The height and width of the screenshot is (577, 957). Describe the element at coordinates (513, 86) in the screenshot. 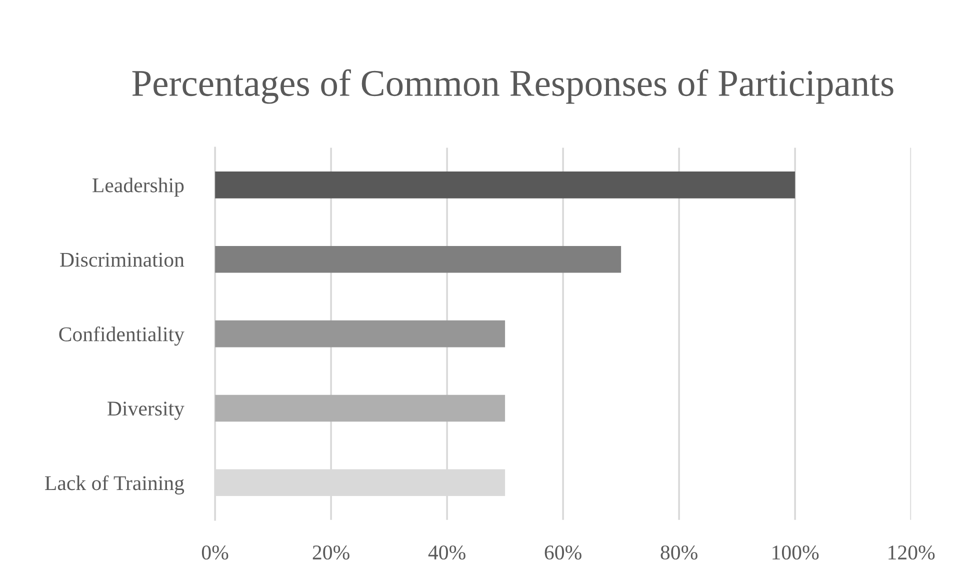

I see `chart-title: Percentages of Common Responses of Participants` at that location.